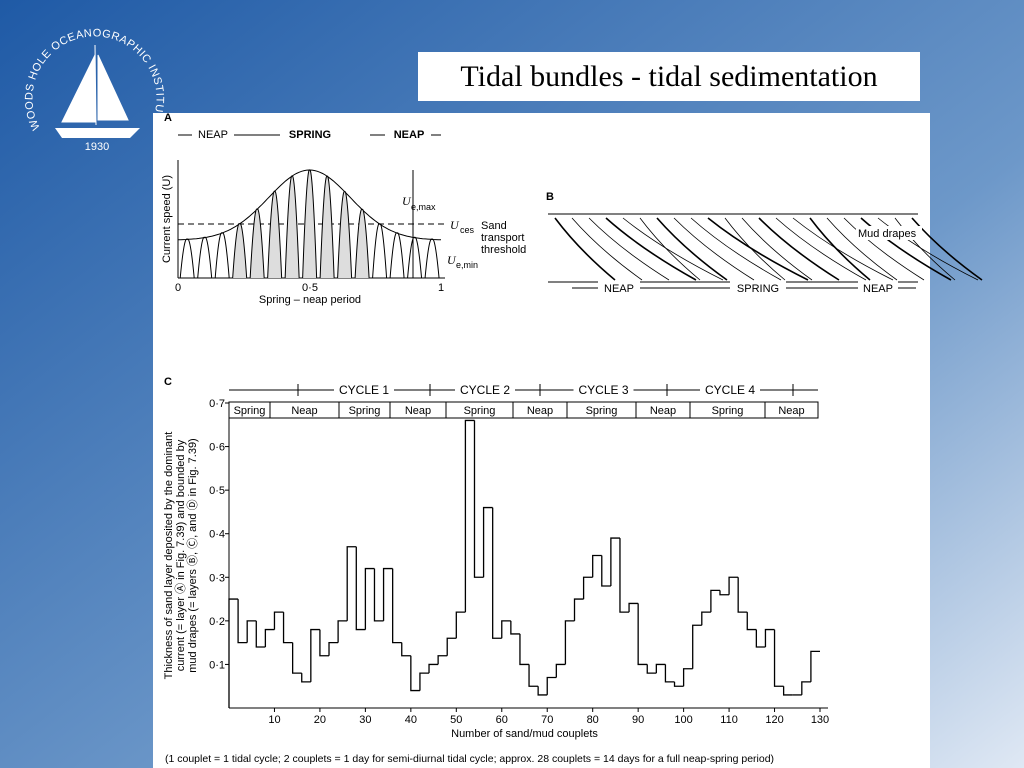 This screenshot has height=768, width=1024. What do you see at coordinates (95, 85) in the screenshot?
I see `logo-ship` at bounding box center [95, 85].